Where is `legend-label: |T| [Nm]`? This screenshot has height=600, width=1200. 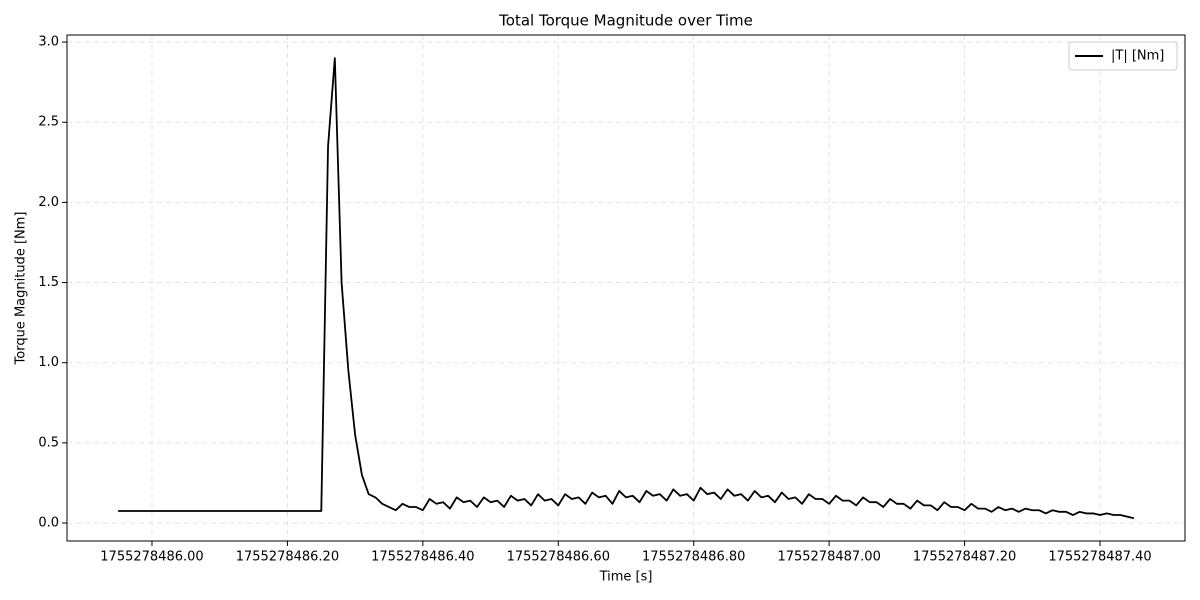
legend-label: |T| [Nm] is located at coordinates (1137, 56).